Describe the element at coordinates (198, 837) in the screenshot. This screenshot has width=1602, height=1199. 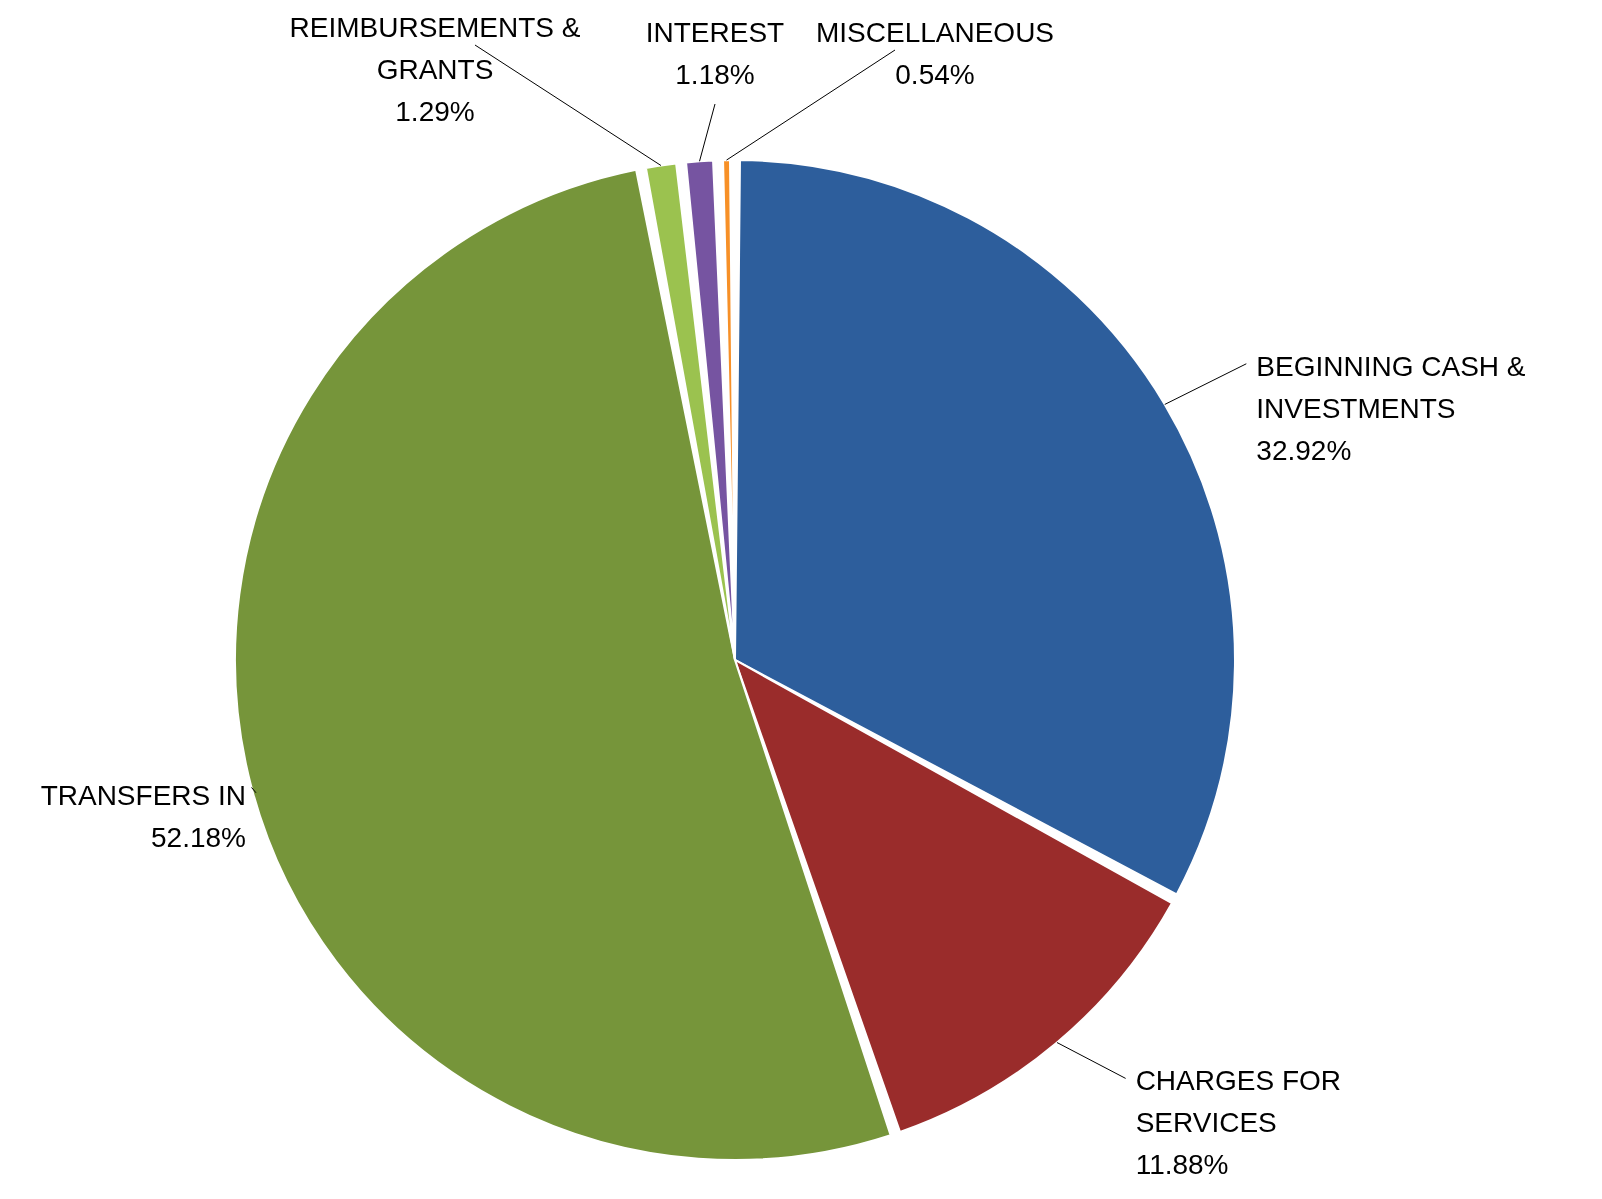
I see `data-label: 52.18%` at that location.